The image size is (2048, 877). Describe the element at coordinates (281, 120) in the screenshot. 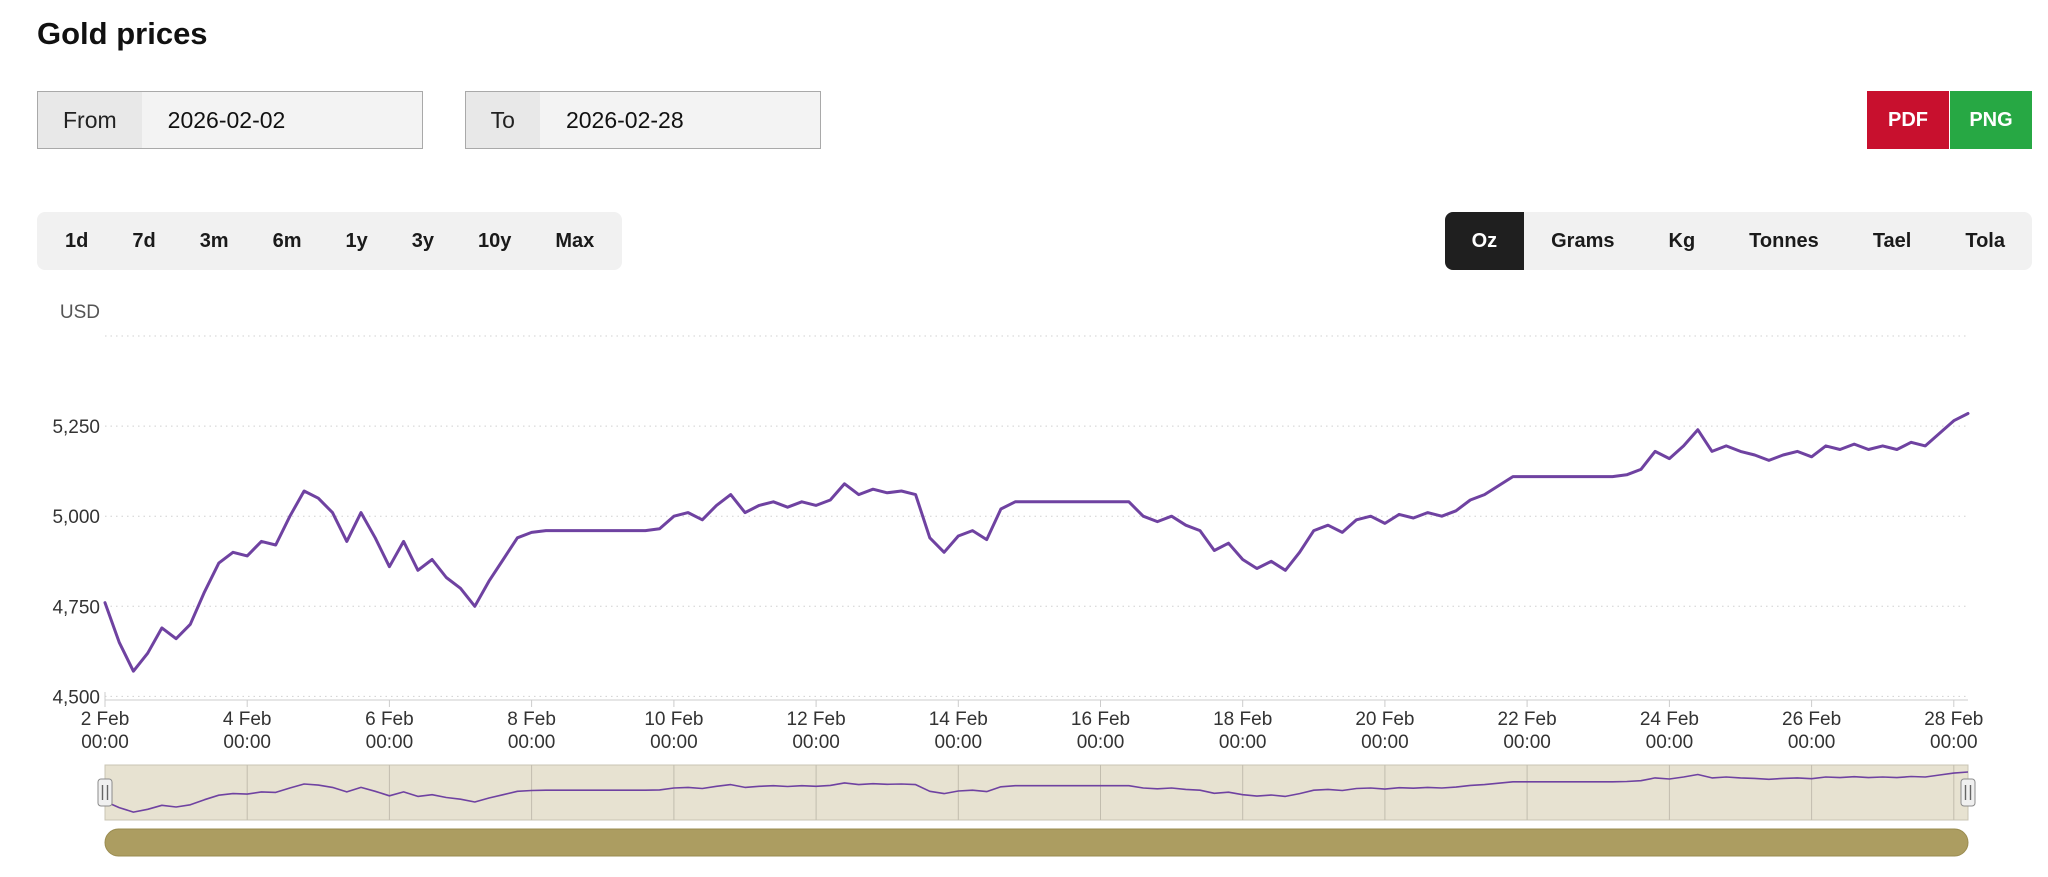

I see `from-date-input` at that location.